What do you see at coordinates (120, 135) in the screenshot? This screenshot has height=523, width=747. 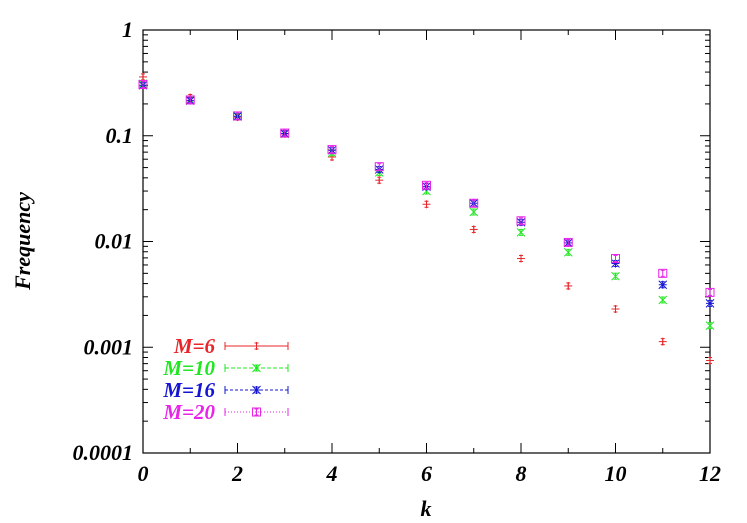 I see `y-tick-label: 0.1` at bounding box center [120, 135].